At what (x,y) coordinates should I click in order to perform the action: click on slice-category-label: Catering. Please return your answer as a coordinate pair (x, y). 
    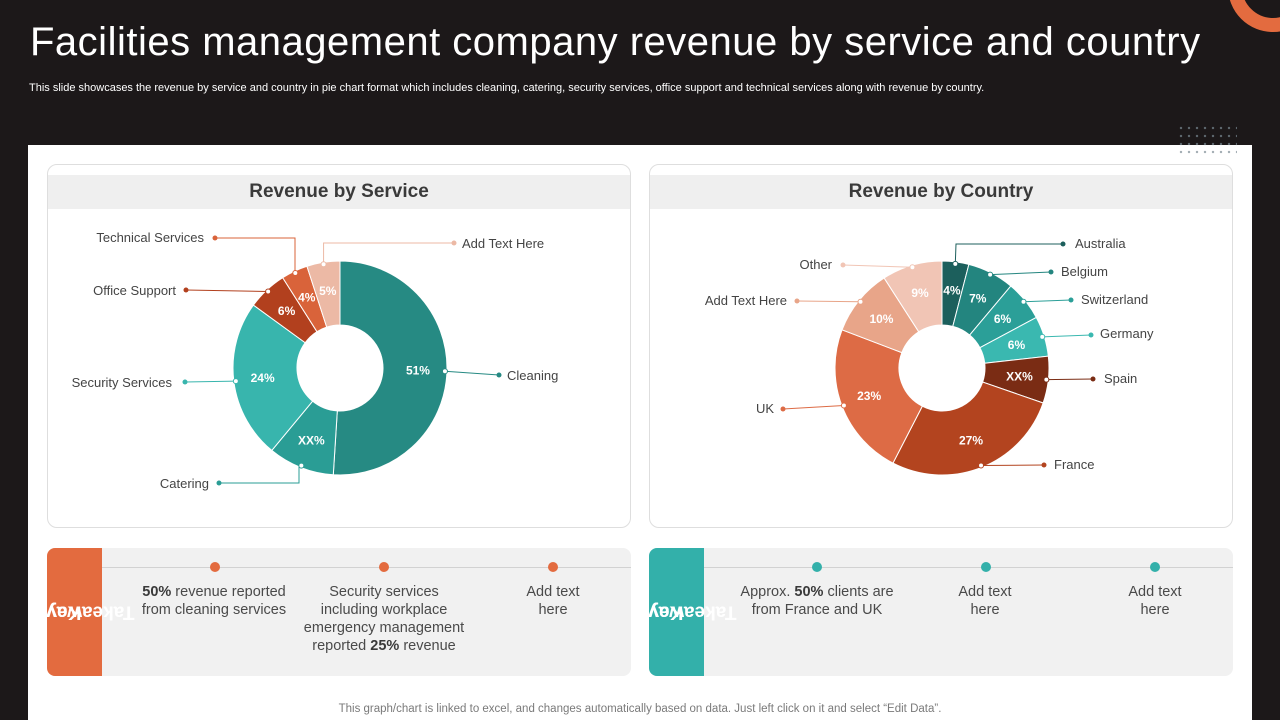
    Looking at the image, I should click on (184, 483).